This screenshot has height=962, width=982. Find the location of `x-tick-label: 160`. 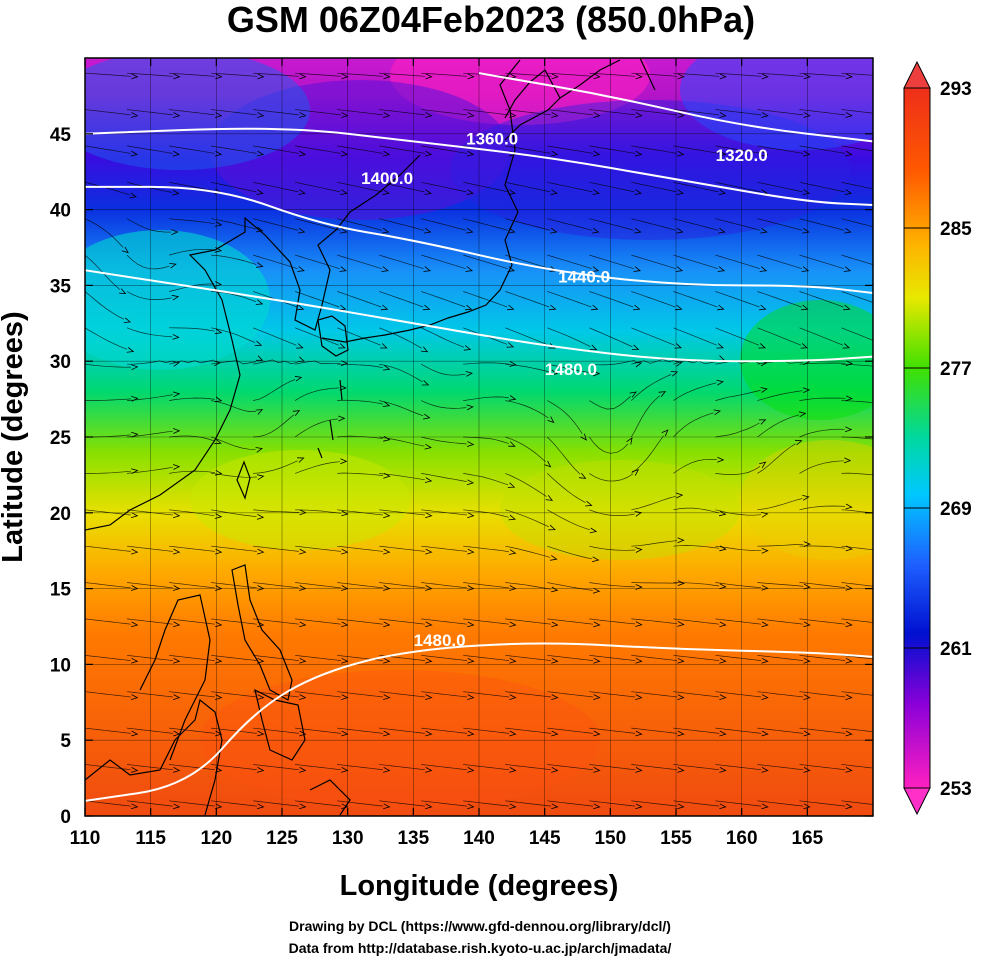

x-tick-label: 160 is located at coordinates (742, 838).